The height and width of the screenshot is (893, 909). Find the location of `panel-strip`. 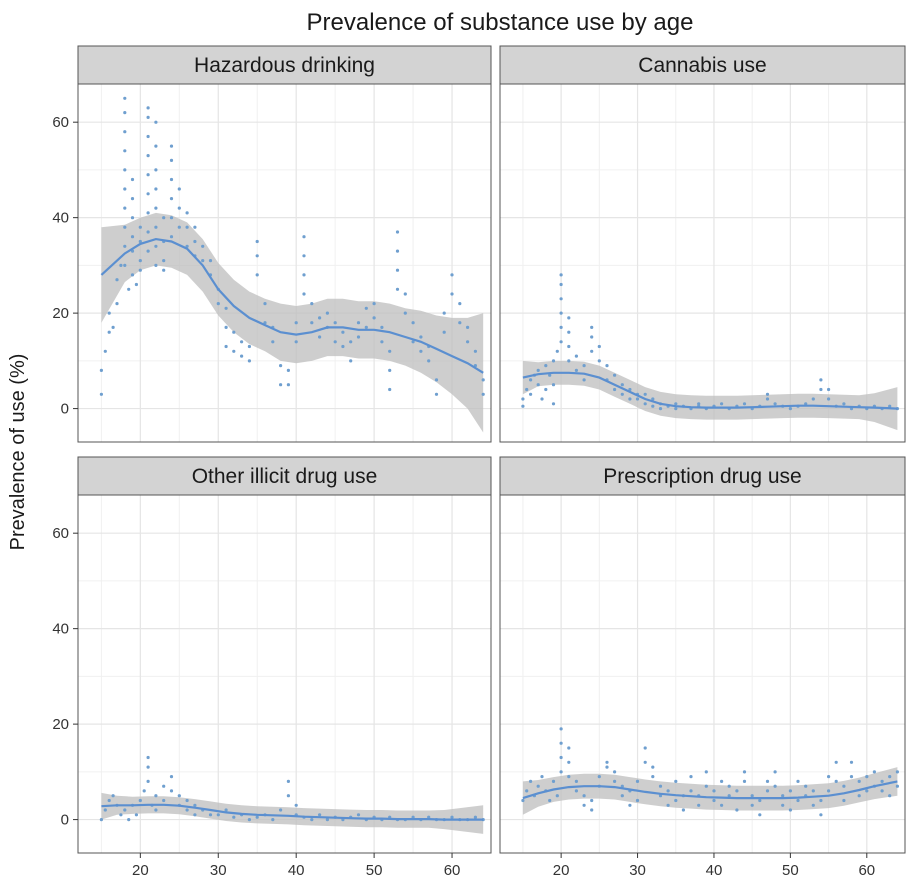

panel-strip is located at coordinates (702, 65).